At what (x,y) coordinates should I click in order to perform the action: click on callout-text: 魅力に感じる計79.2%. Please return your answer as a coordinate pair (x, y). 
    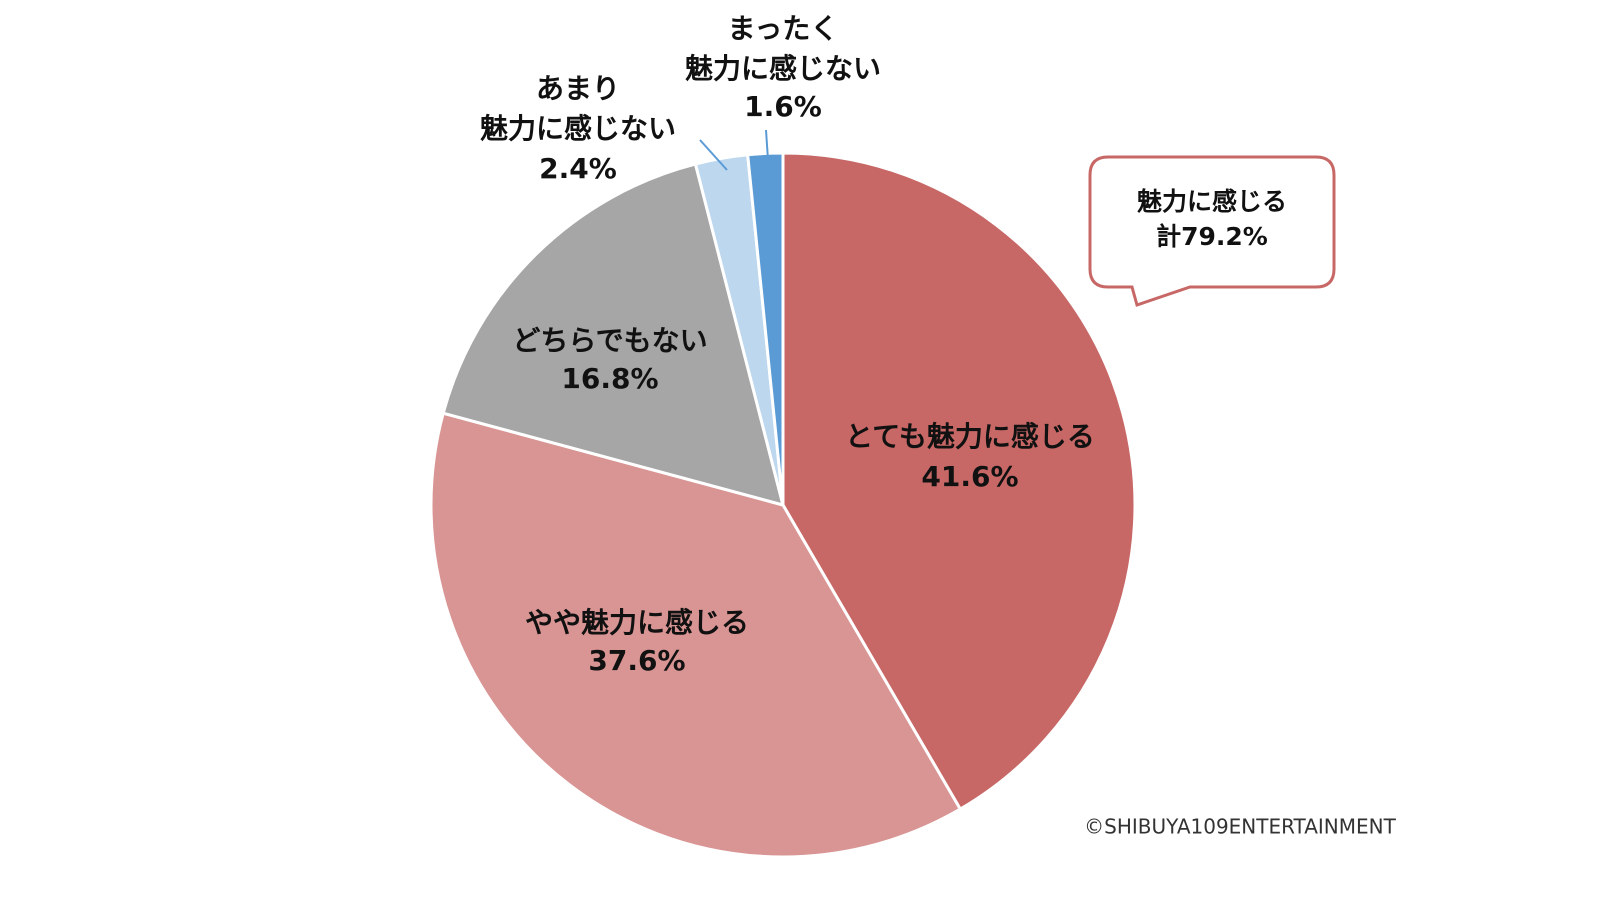
    Looking at the image, I should click on (1212, 219).